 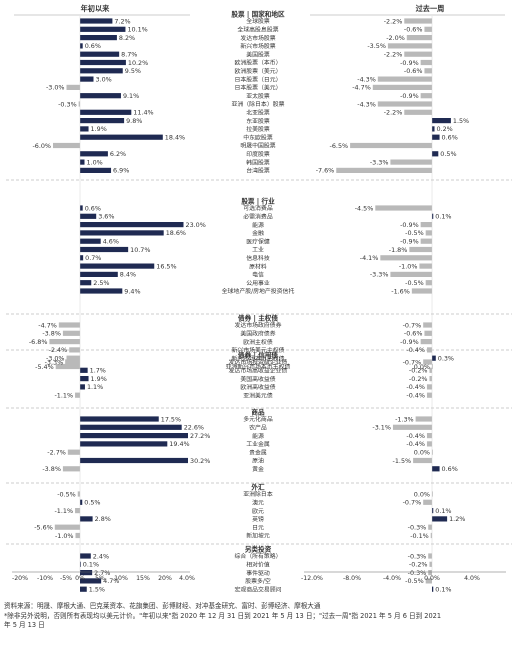 What do you see at coordinates (395, 38) in the screenshot?
I see `week-data-label: -2.0%` at bounding box center [395, 38].